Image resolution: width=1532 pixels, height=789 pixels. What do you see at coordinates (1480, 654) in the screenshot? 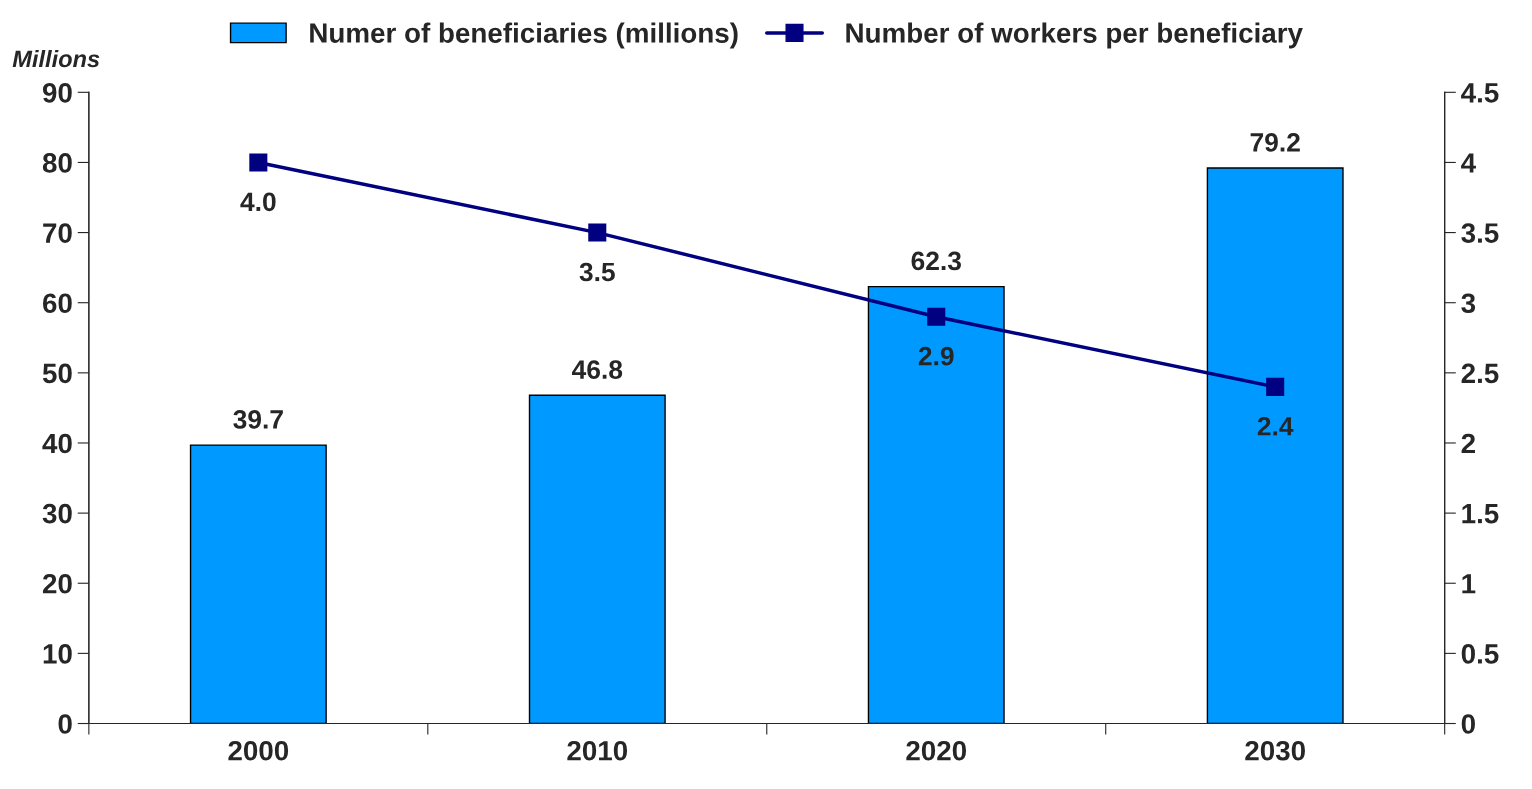
I see `y2-tick-label: 0.5` at bounding box center [1480, 654].